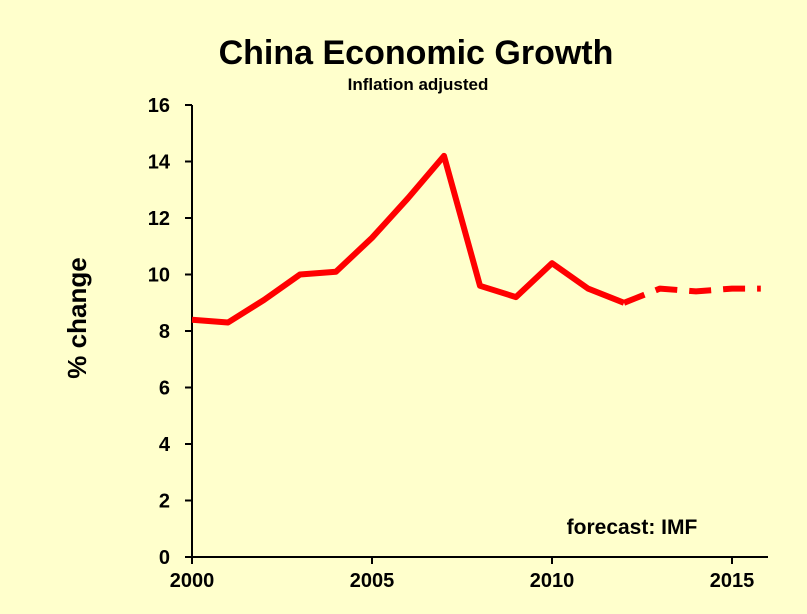  I want to click on y-tick-label: 14, so click(159, 163).